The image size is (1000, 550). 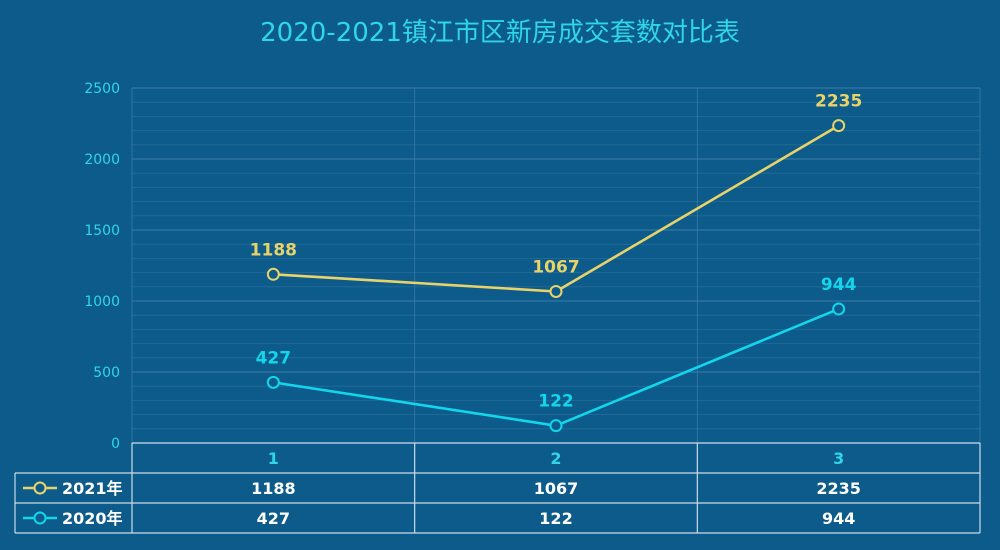 What do you see at coordinates (838, 102) in the screenshot?
I see `data-label: 2235` at bounding box center [838, 102].